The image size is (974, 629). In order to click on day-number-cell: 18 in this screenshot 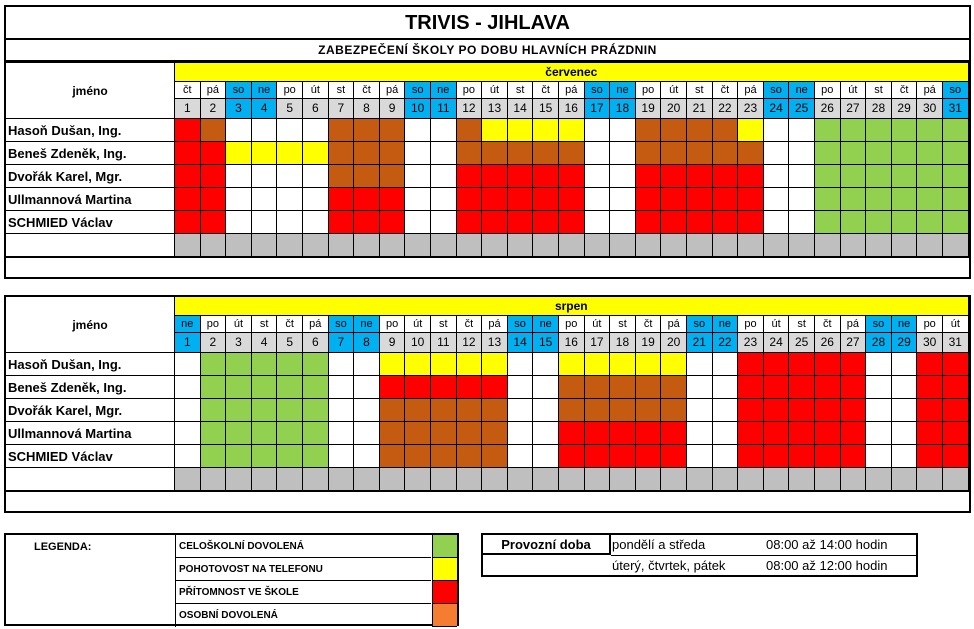, I will do `click(623, 109)`.